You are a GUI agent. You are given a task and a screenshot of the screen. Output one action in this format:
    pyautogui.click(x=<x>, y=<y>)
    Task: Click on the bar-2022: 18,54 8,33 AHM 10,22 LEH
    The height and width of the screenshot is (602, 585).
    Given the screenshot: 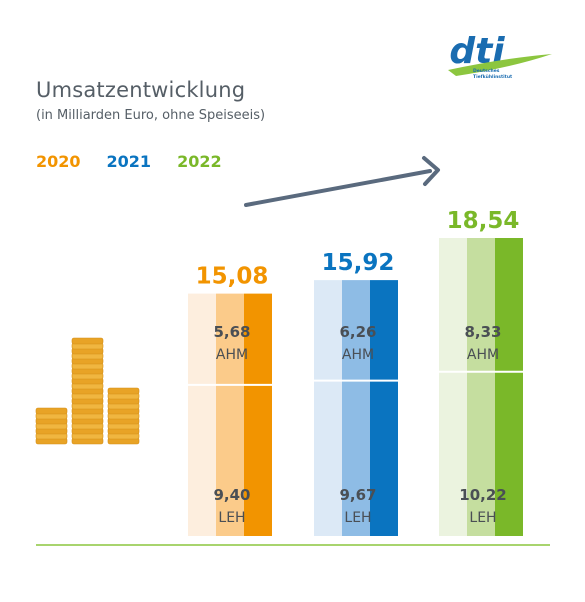 What is the action you would take?
    pyautogui.click(x=481, y=372)
    